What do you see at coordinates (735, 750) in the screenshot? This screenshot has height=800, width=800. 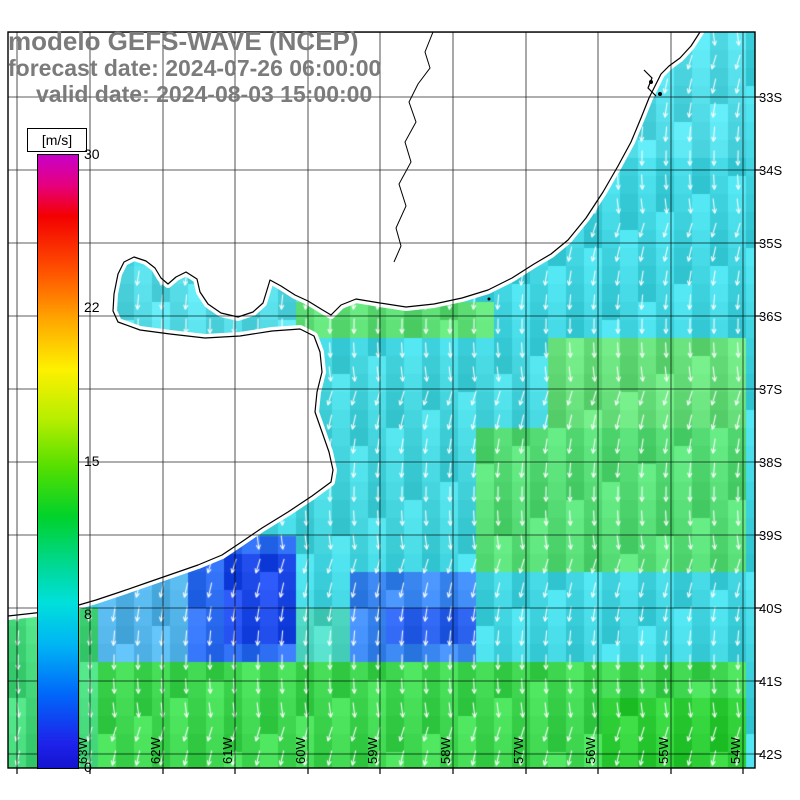 I see `lon-label: 54W` at bounding box center [735, 750].